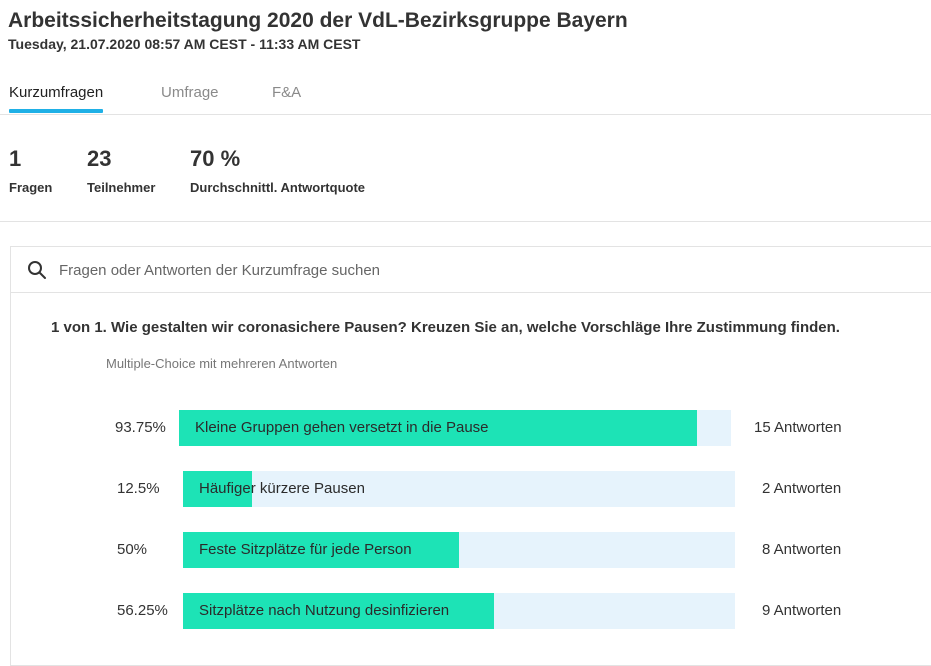 The height and width of the screenshot is (666, 931). I want to click on answer-count: 15 Antworten, so click(798, 427).